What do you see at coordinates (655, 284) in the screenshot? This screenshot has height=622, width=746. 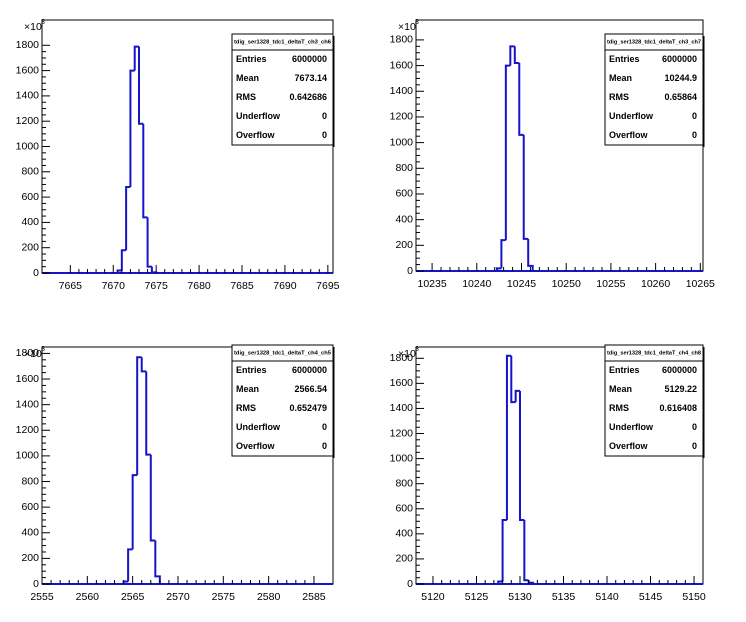 I see `x-tick-label: 10260` at bounding box center [655, 284].